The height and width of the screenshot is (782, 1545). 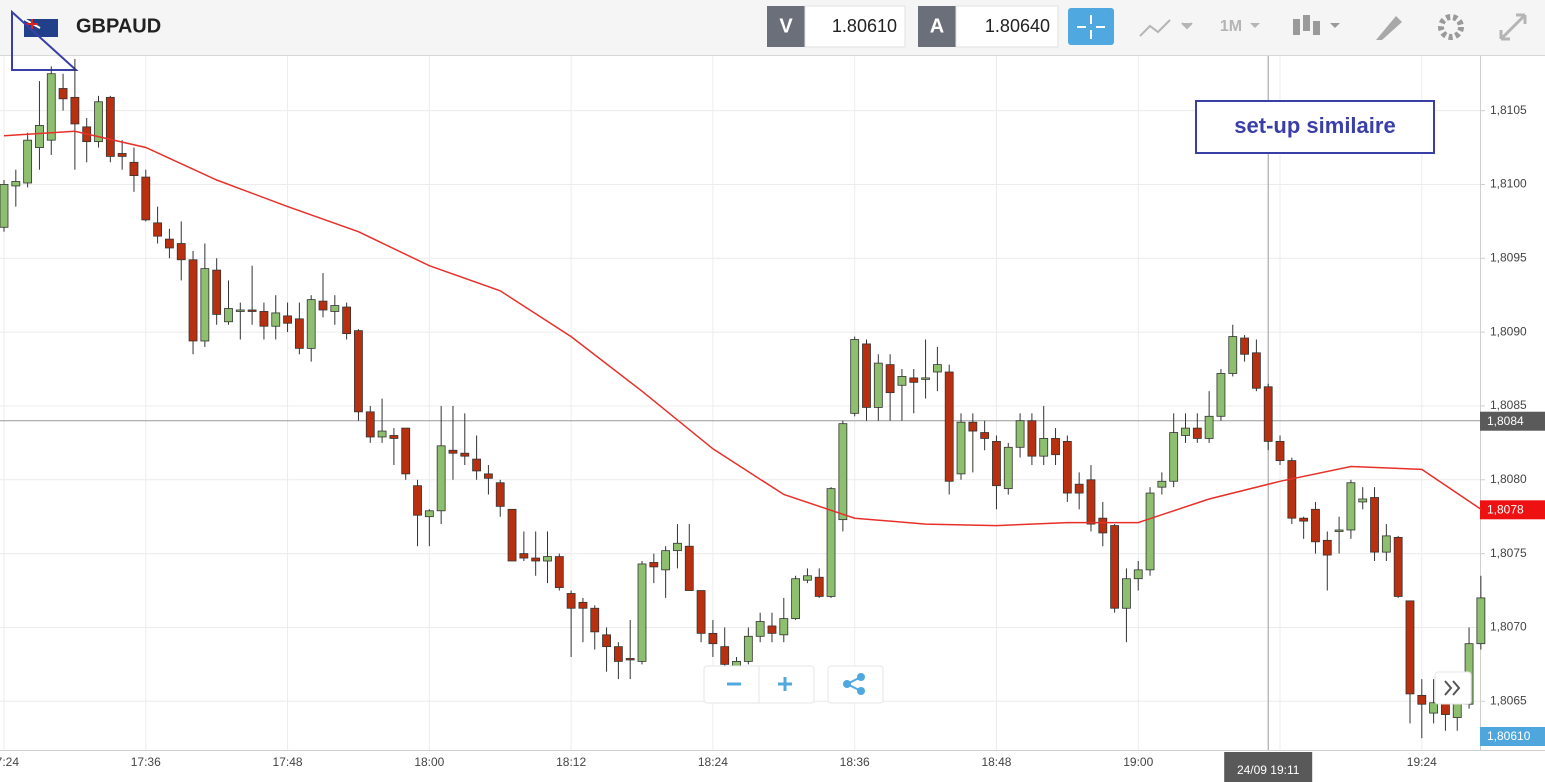 What do you see at coordinates (1508, 553) in the screenshot?
I see `y-tick-label: 1,8075` at bounding box center [1508, 553].